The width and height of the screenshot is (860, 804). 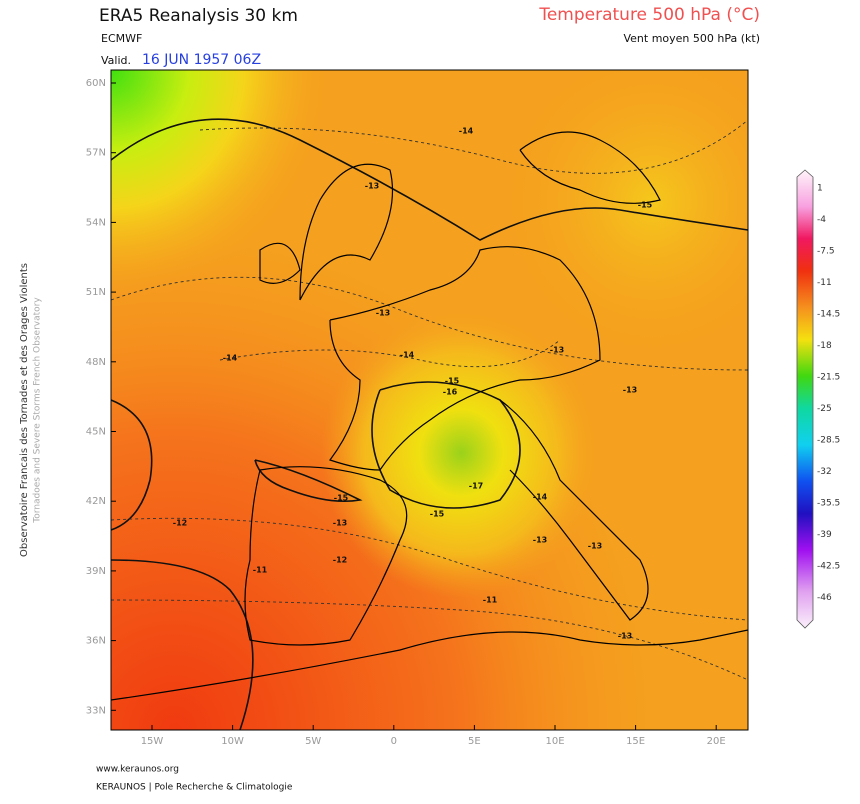 What do you see at coordinates (137, 770) in the screenshot?
I see `footer-site: www.keraunos.org` at bounding box center [137, 770].